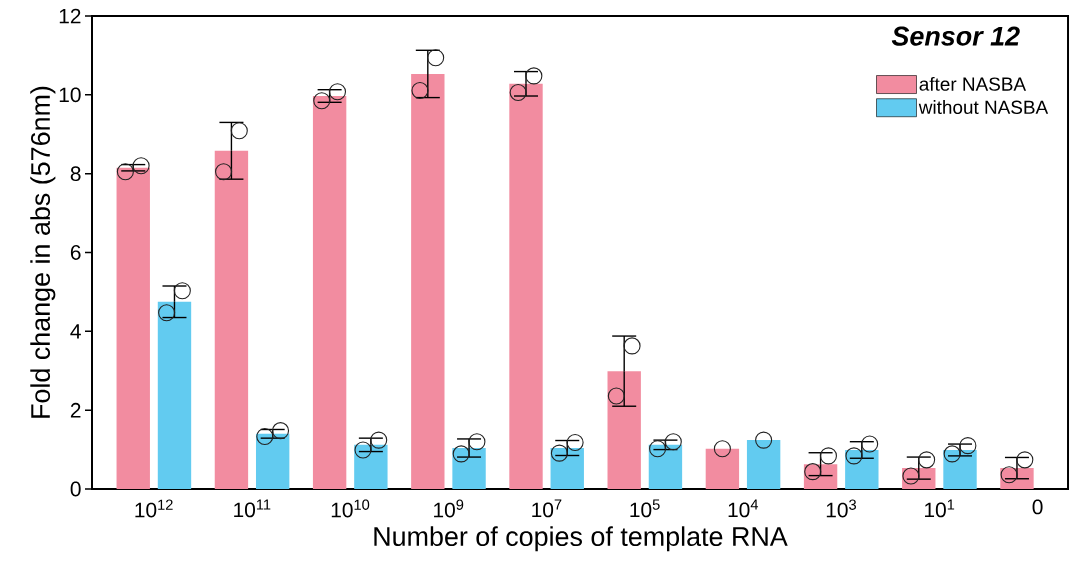 The height and width of the screenshot is (577, 1075). Describe the element at coordinates (154, 508) in the screenshot. I see `x-tick-label: 10$^{12}$` at that location.